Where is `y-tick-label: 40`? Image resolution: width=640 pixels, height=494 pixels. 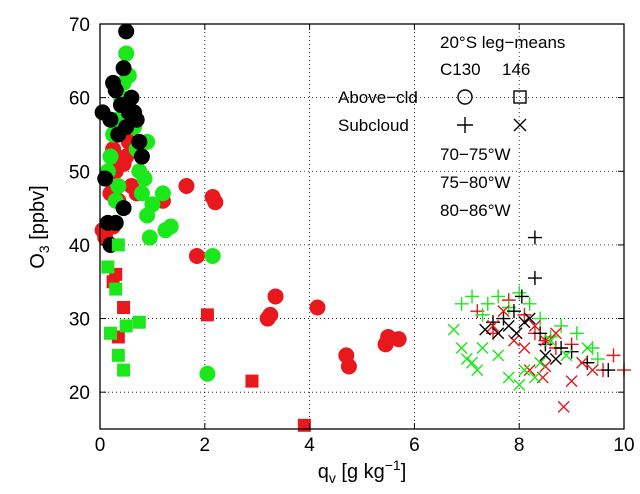
y-tick-label: 40 is located at coordinates (79, 246).